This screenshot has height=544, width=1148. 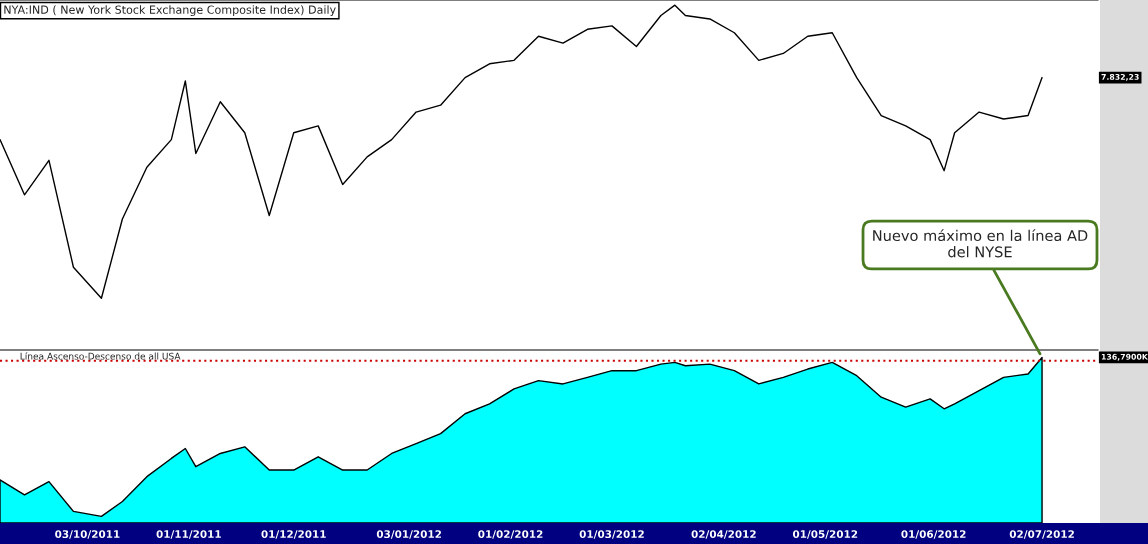 I want to click on x-tick-label: 01/11/2011, so click(x=188, y=534).